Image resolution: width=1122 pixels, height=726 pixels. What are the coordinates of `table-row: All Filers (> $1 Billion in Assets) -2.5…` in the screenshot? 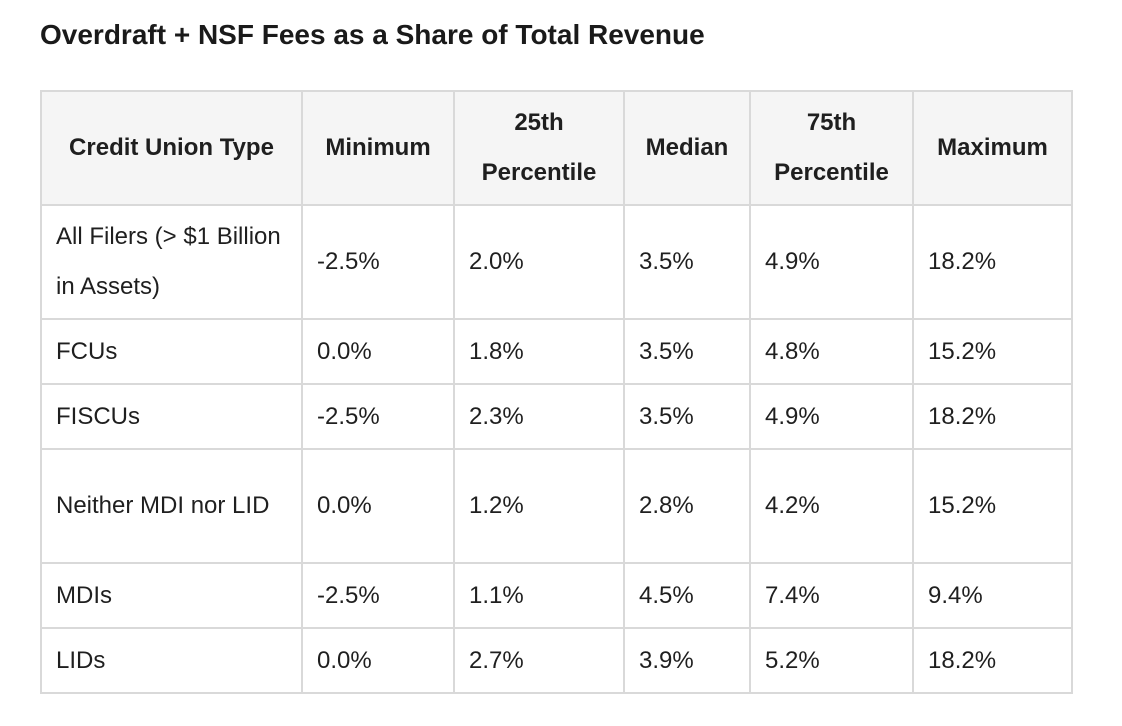 It's located at (556, 262).